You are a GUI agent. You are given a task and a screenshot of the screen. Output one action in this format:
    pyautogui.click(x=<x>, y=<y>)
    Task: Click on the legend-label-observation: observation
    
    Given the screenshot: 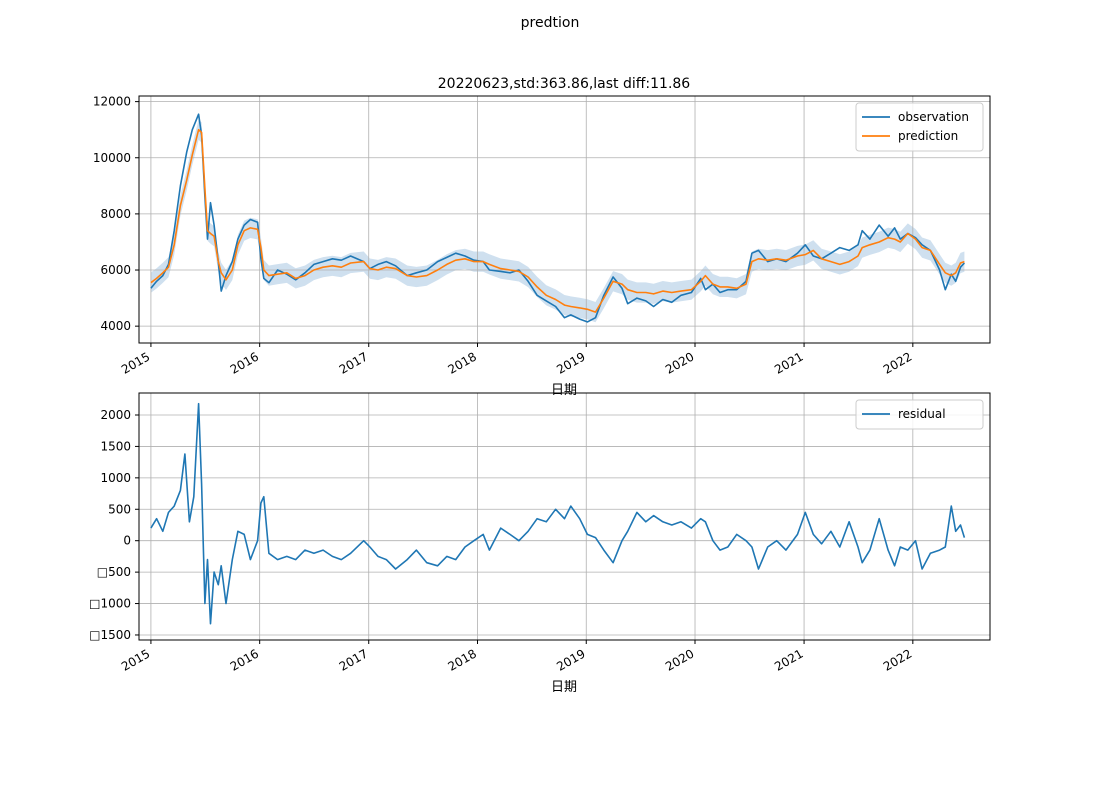 What is the action you would take?
    pyautogui.click(x=933, y=117)
    